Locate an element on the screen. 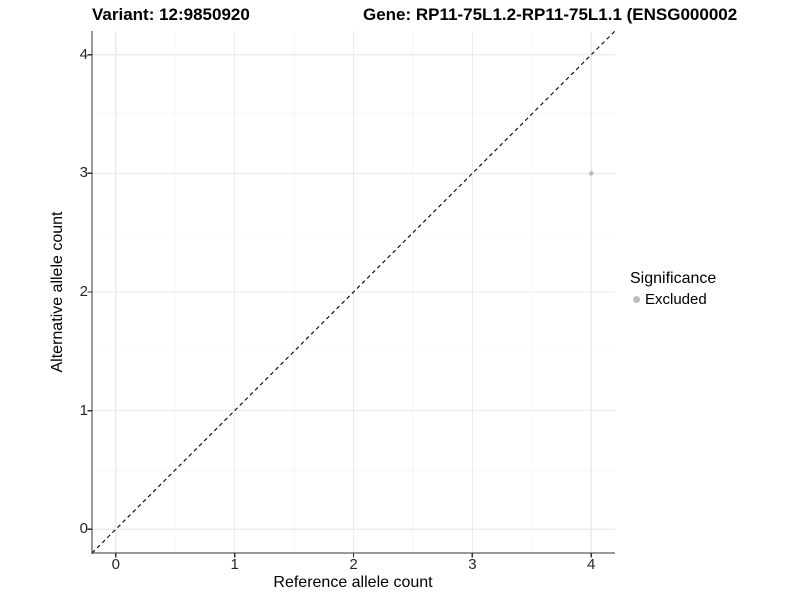 The height and width of the screenshot is (600, 800). legend-entry-excluded: Excluded is located at coordinates (673, 299).